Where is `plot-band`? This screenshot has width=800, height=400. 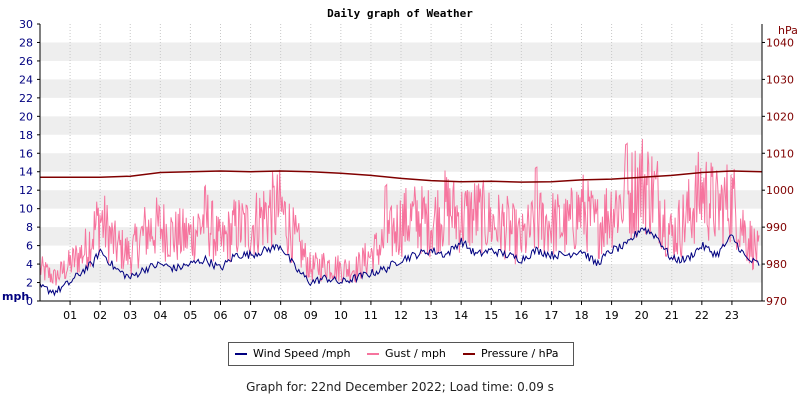
plot-band is located at coordinates (401, 88).